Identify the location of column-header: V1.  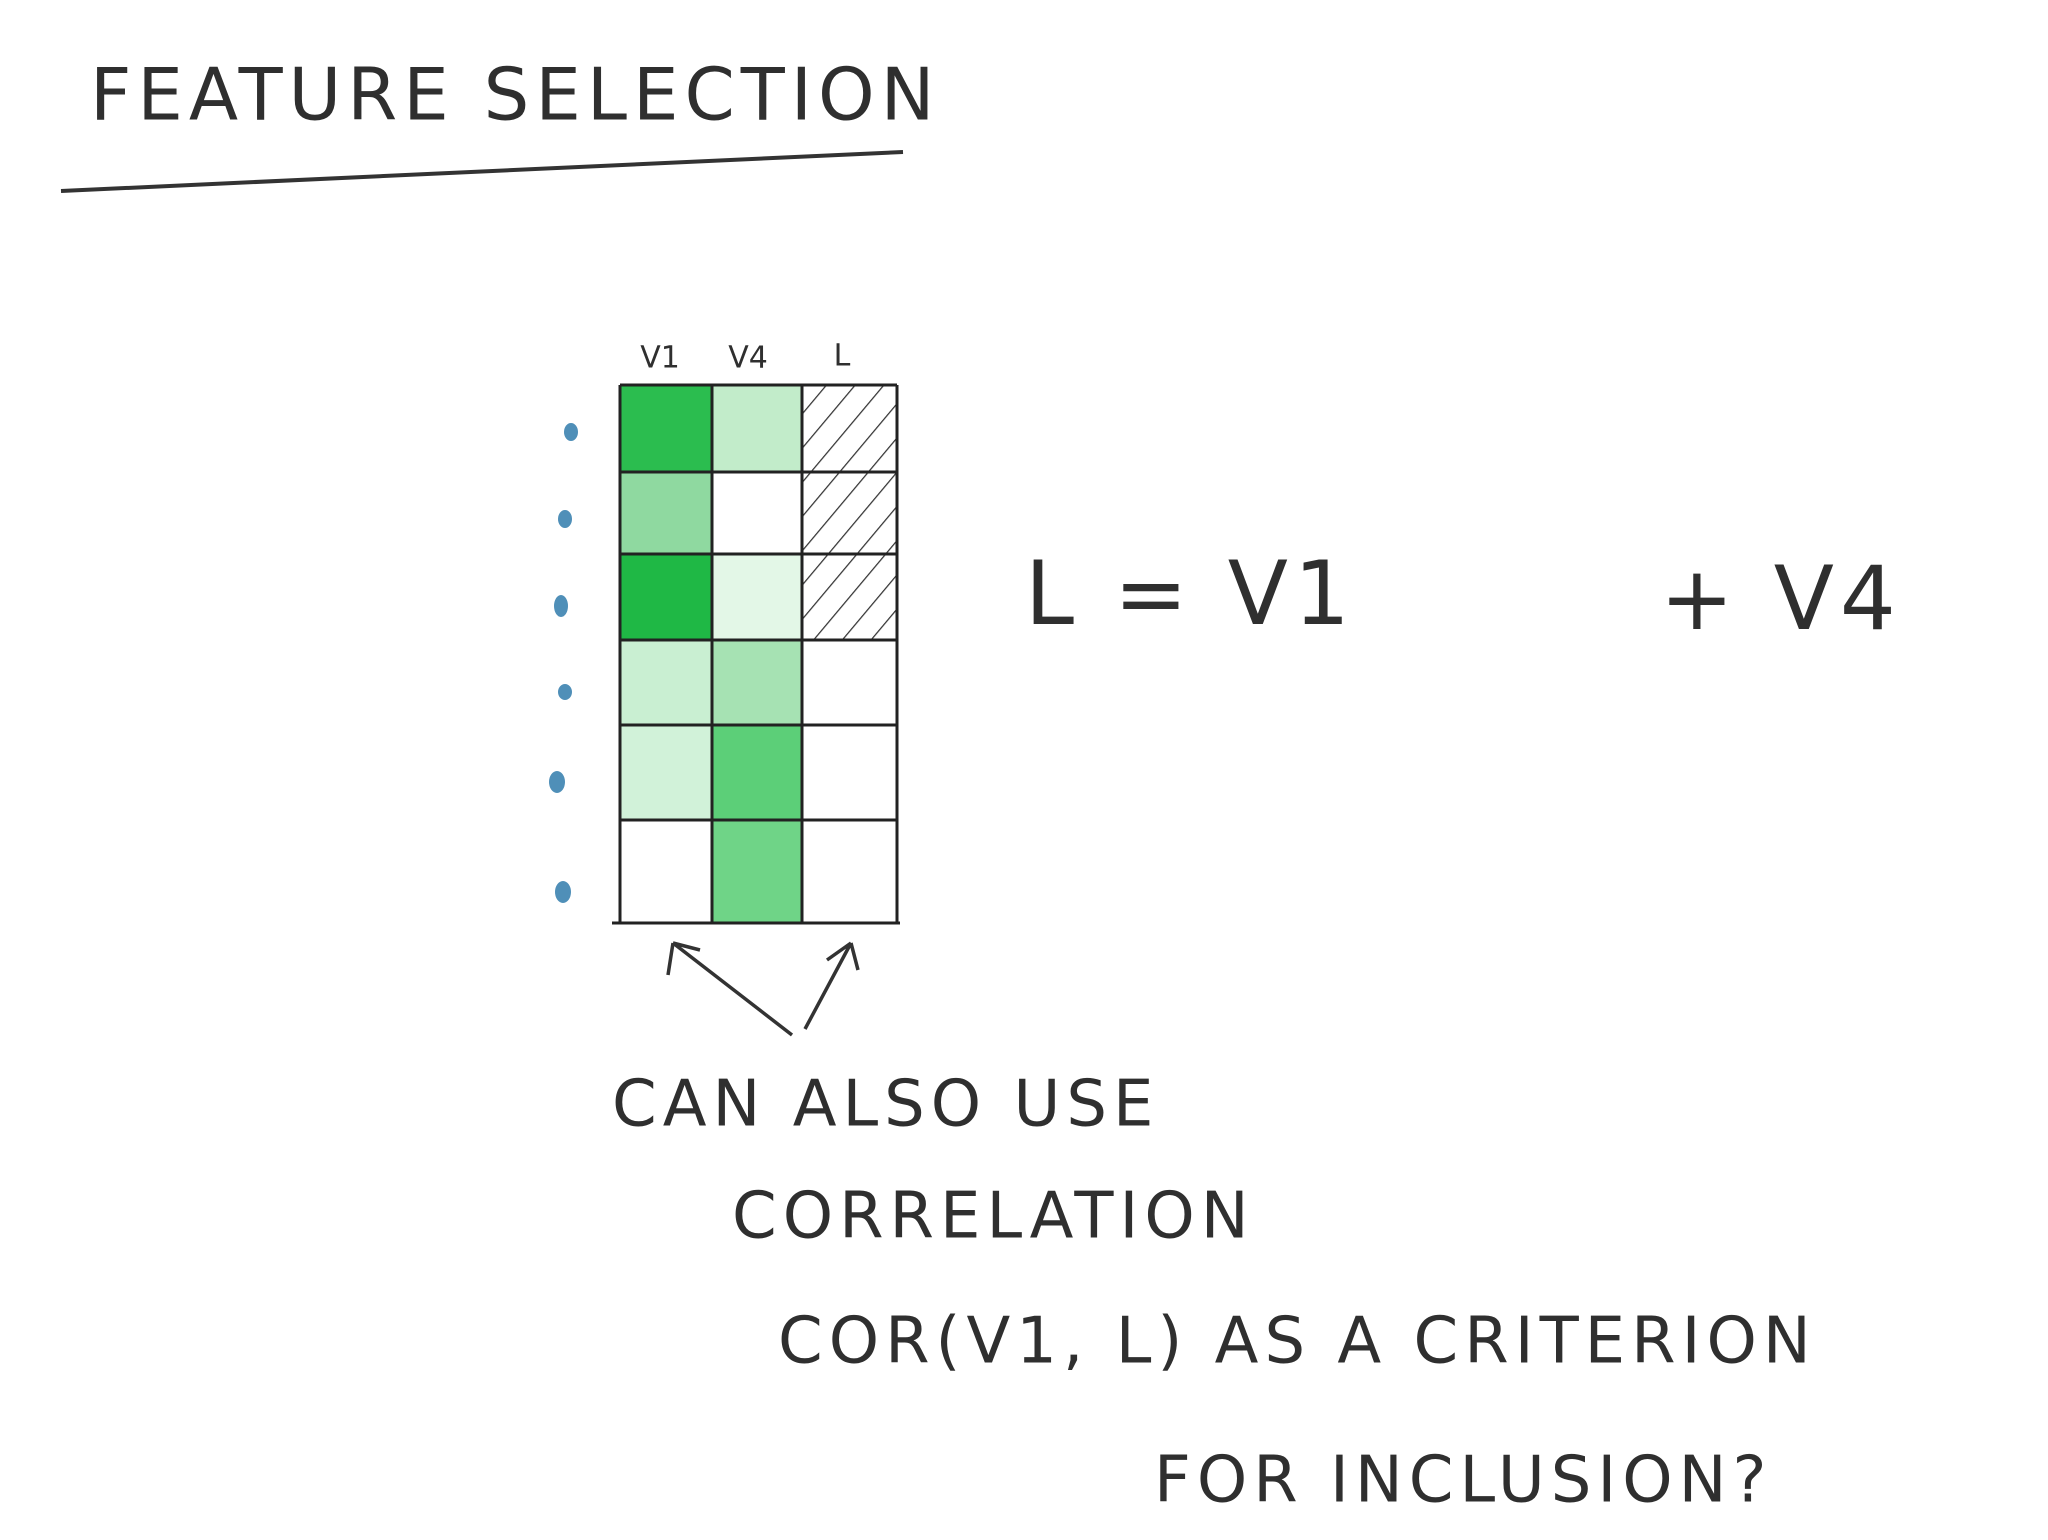
(660, 358).